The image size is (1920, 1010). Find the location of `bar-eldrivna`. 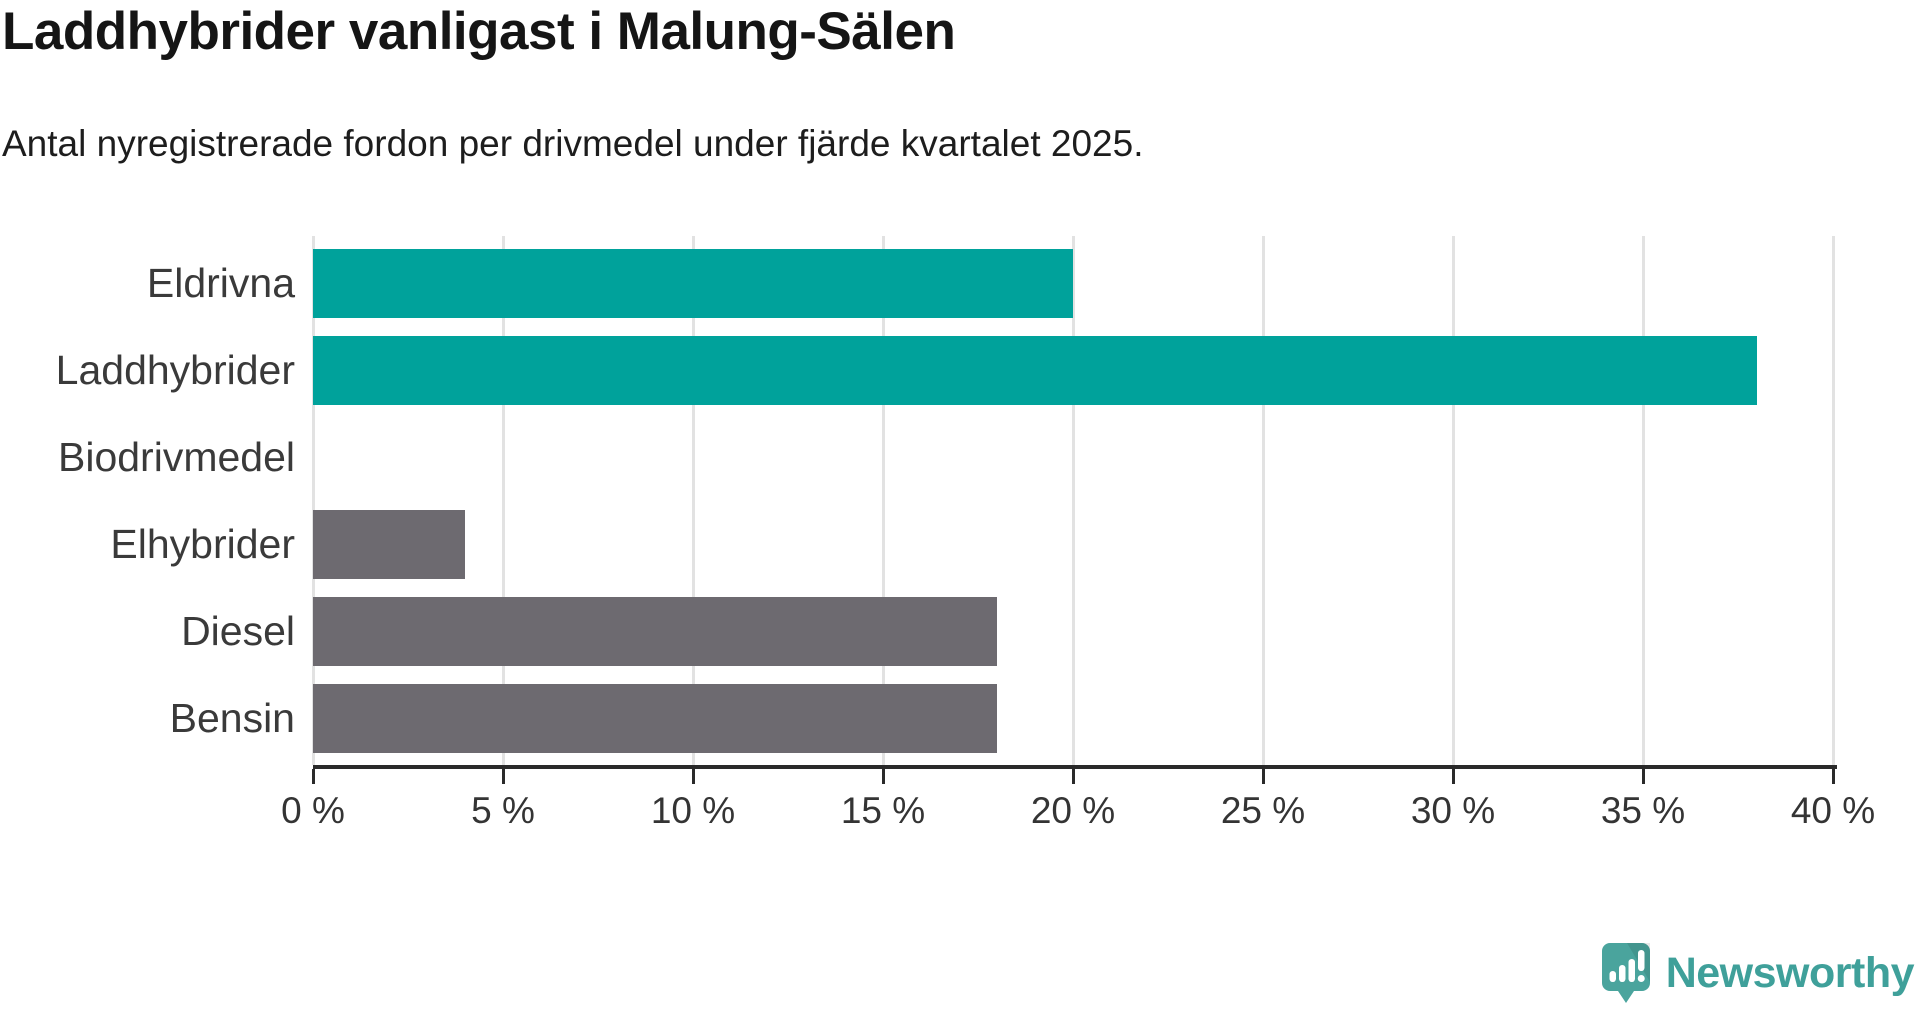

bar-eldrivna is located at coordinates (693, 283).